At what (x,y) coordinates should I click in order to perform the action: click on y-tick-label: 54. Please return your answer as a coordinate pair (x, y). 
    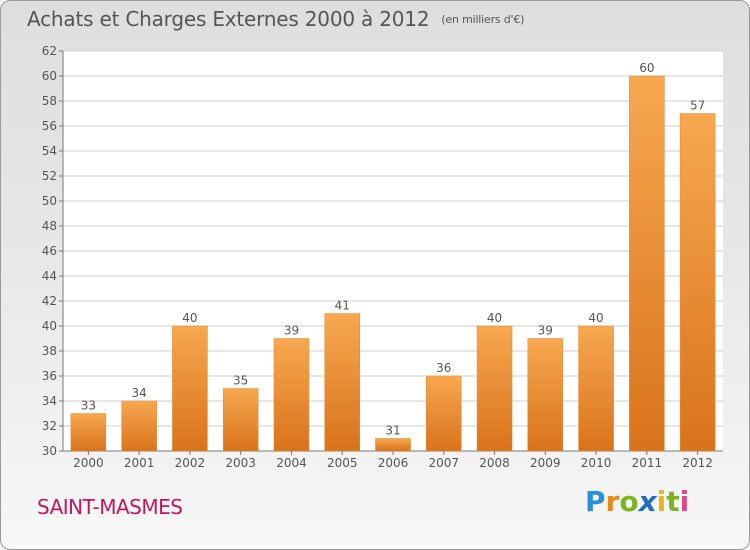
    Looking at the image, I should click on (49, 151).